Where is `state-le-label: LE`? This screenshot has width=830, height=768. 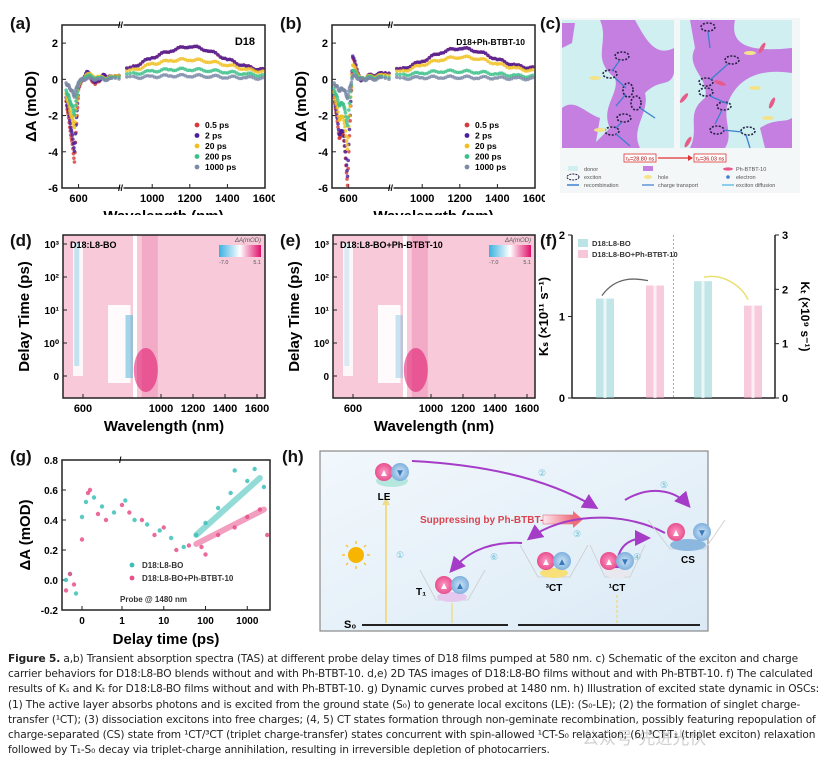
state-le-label: LE is located at coordinates (384, 497).